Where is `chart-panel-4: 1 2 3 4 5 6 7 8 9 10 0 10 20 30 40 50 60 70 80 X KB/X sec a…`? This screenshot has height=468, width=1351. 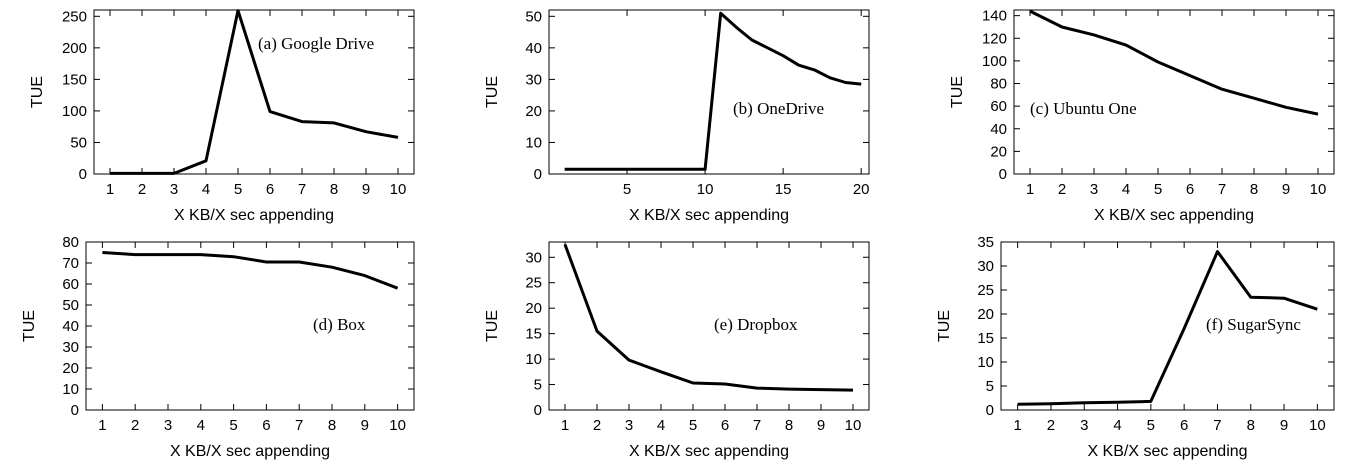 chart-panel-4: 1 2 3 4 5 6 7 8 9 10 0 10 20 30 40 50 60 70 80 X KB/X sec a… is located at coordinates (218, 347).